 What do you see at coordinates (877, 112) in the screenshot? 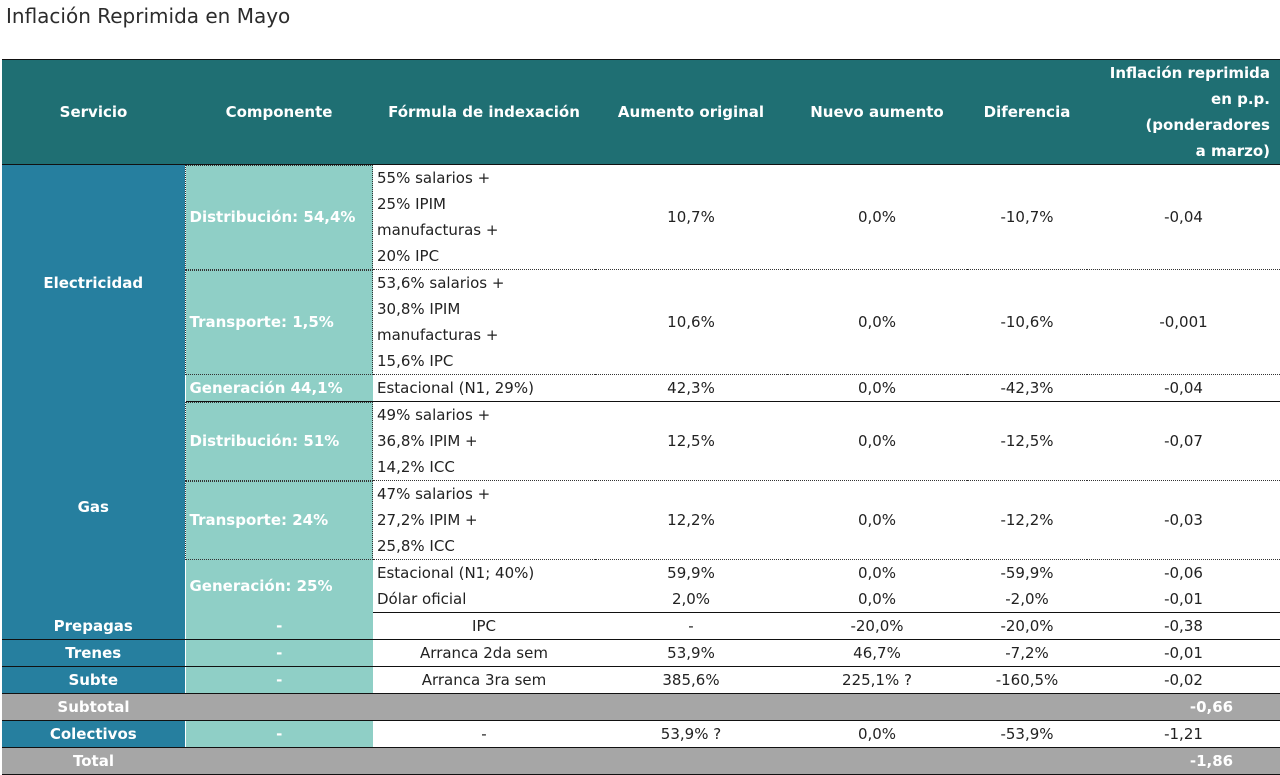
I see `header-nuevo-aumento: Nuevo aumento` at bounding box center [877, 112].